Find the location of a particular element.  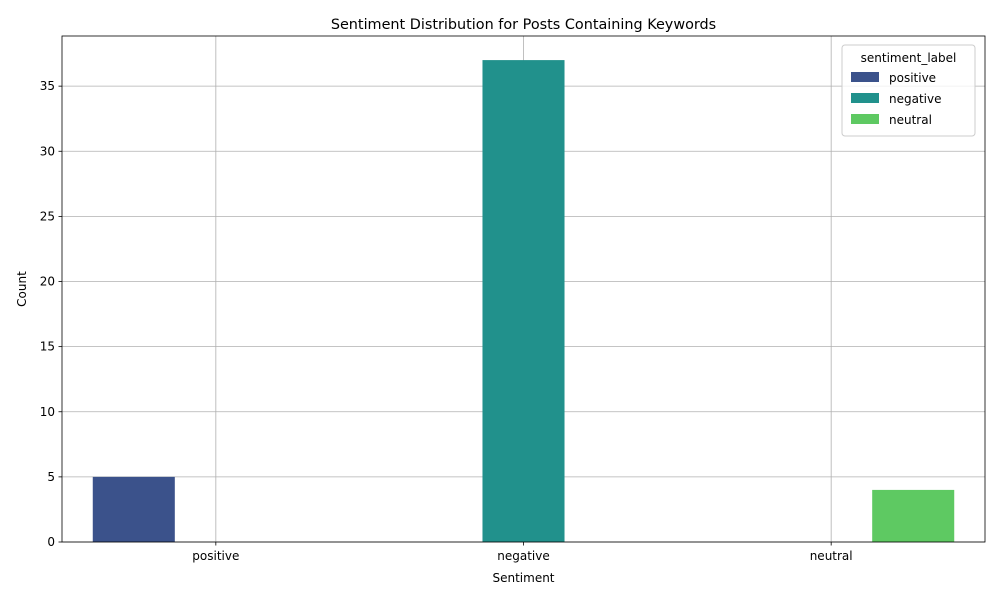

y-axis-label: Count is located at coordinates (22, 289).